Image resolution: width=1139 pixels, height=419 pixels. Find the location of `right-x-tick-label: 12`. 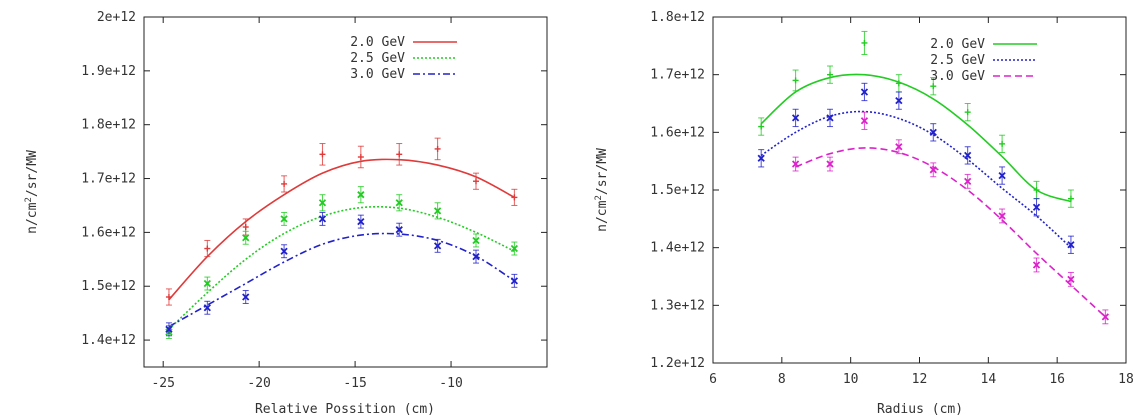

right-x-tick-label: 12 is located at coordinates (920, 379).